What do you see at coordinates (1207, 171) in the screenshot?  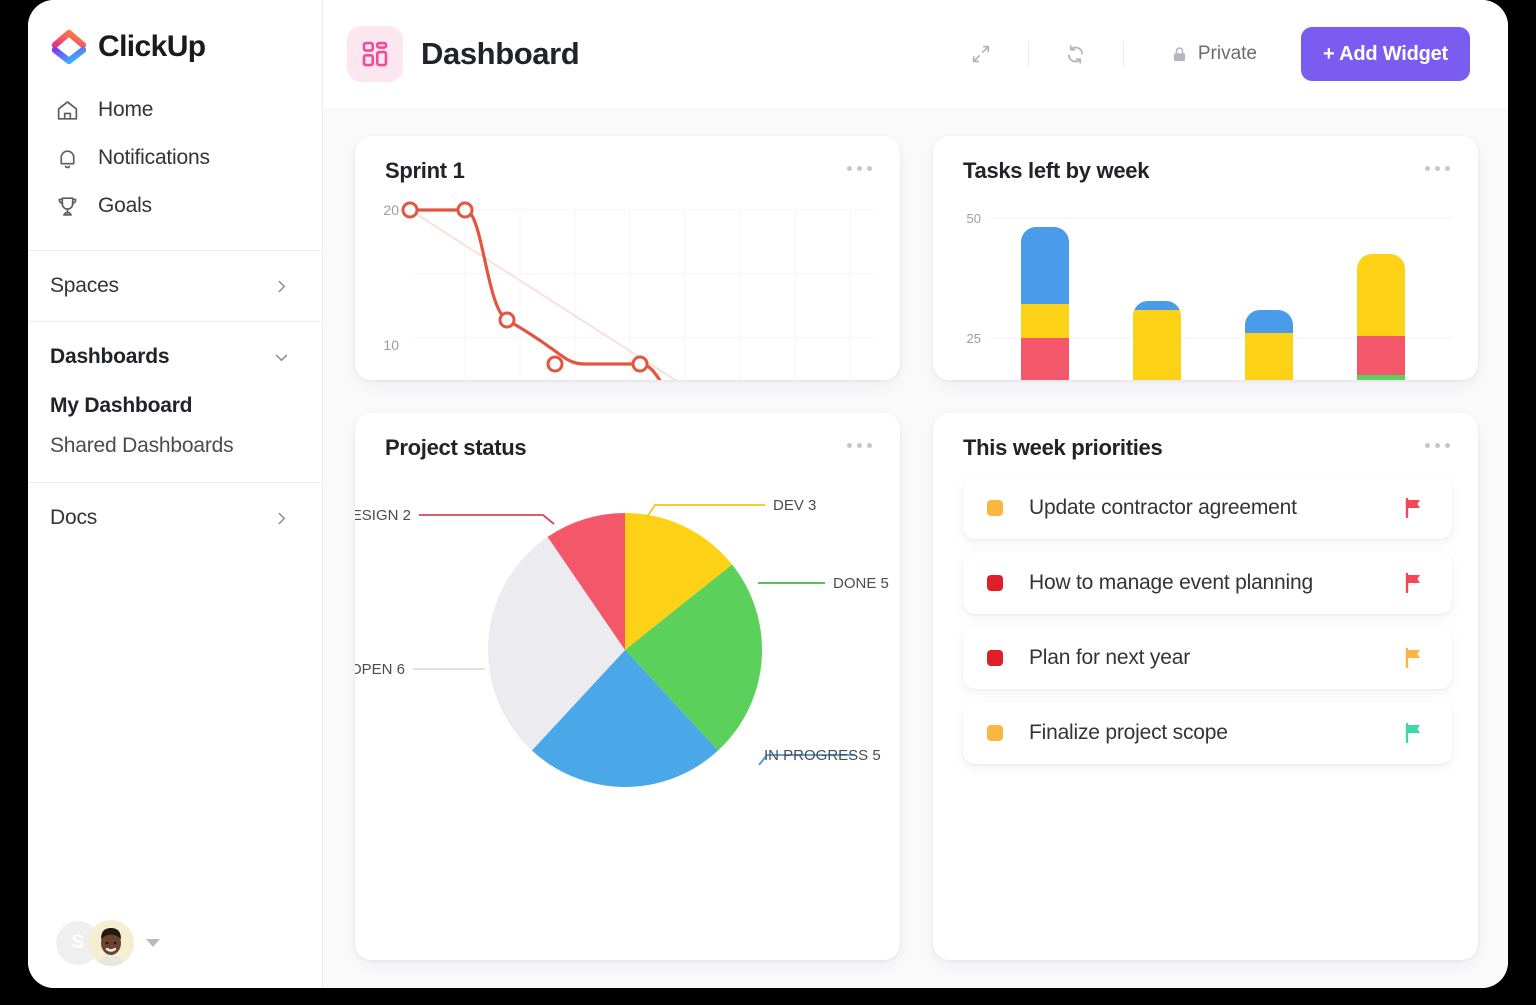 I see `widget-header: Tasks left by week` at bounding box center [1207, 171].